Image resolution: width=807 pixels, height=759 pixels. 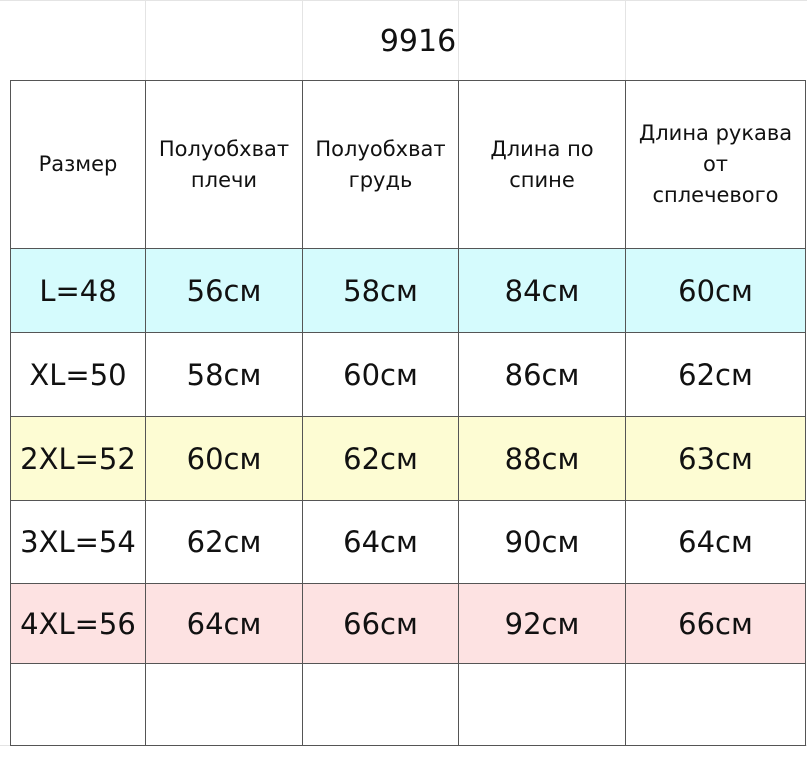 I want to click on cell-text: 63см, so click(x=715, y=458).